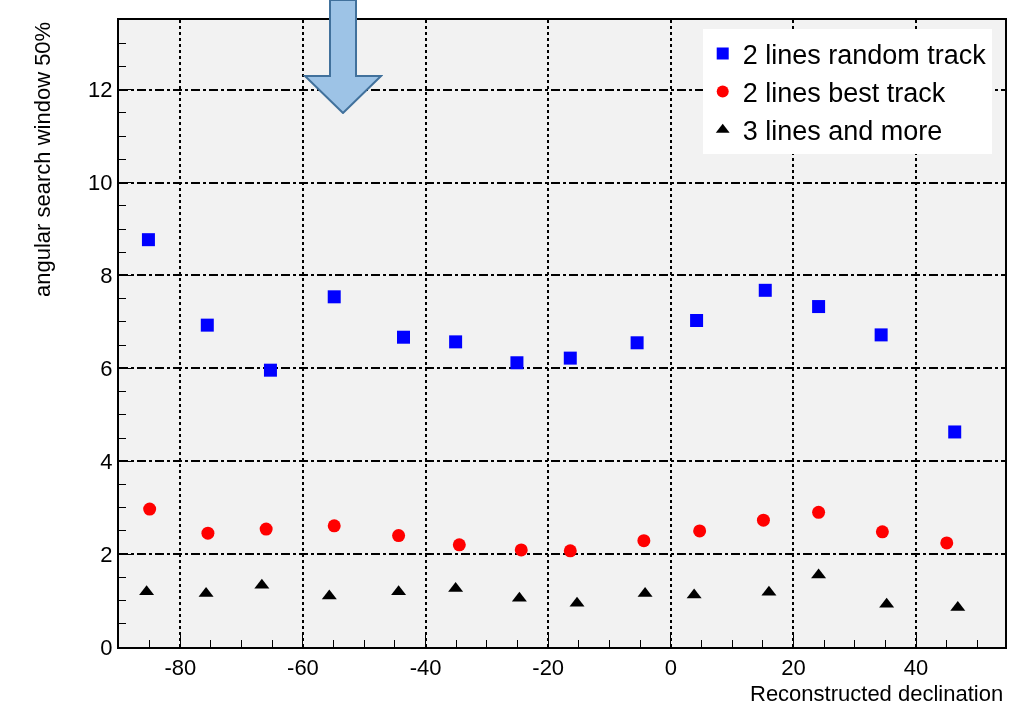 Image resolution: width=1029 pixels, height=716 pixels. Describe the element at coordinates (106, 369) in the screenshot. I see `y-tick-label: 6` at that location.